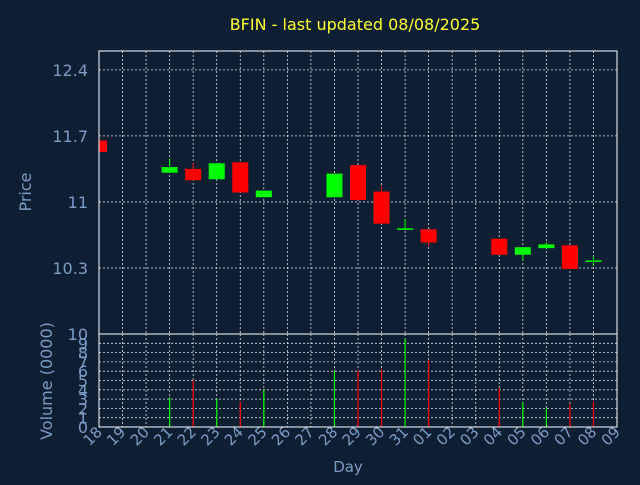 This screenshot has width=640, height=485. Describe the element at coordinates (83, 408) in the screenshot. I see `volume-tick-label: 2` at that location.